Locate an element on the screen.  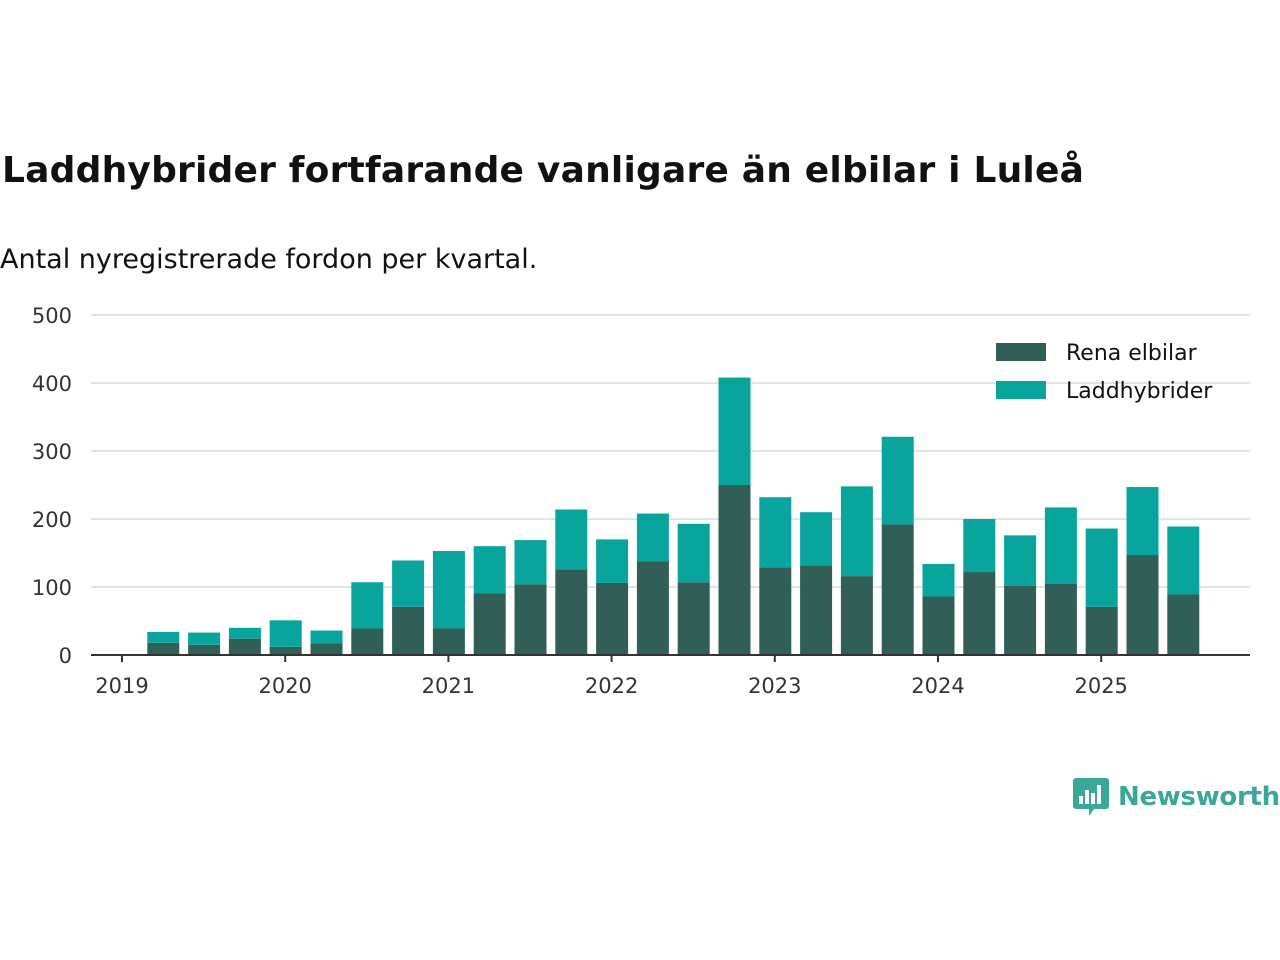
brand-name: Newsworthy is located at coordinates (1199, 797).